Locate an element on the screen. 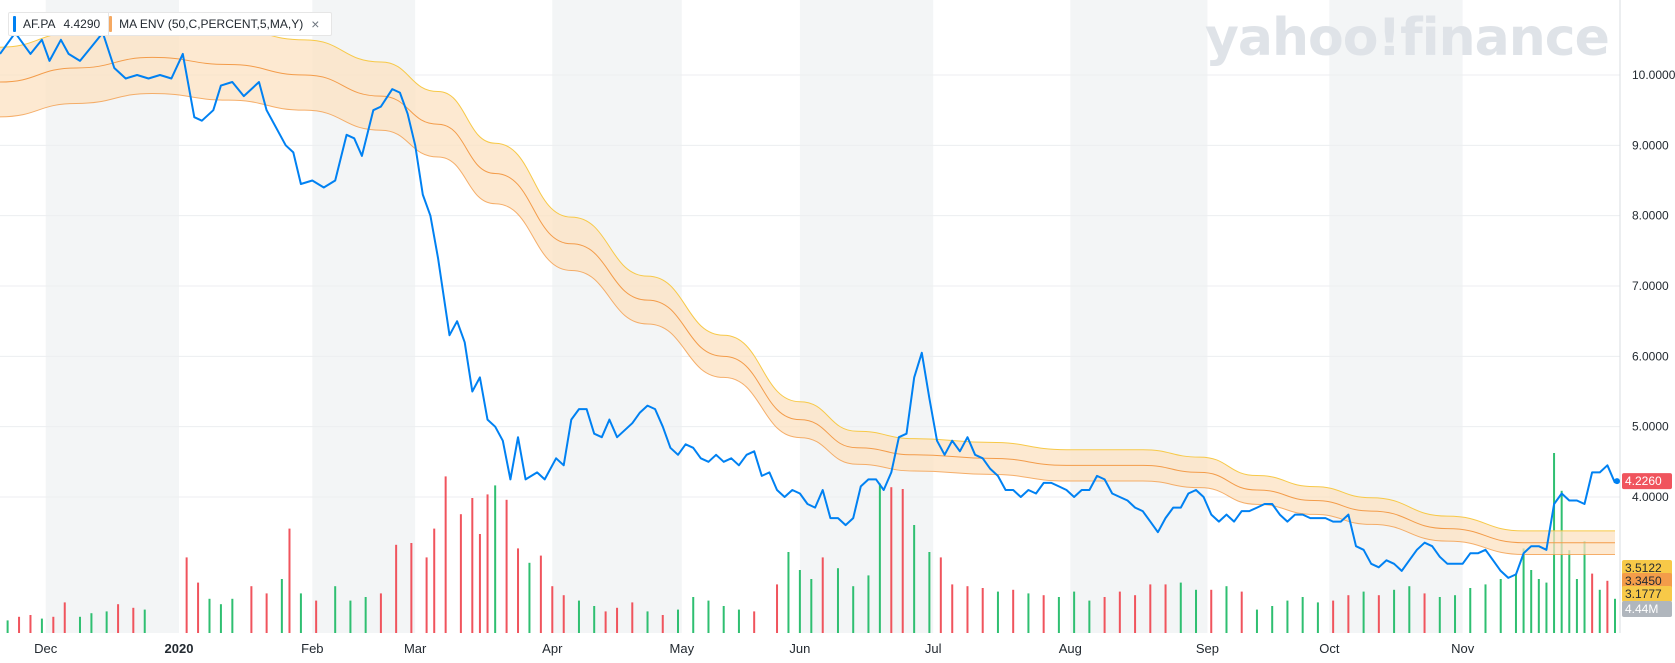 This screenshot has width=1675, height=663. x-tick-label: Apr is located at coordinates (552, 648).